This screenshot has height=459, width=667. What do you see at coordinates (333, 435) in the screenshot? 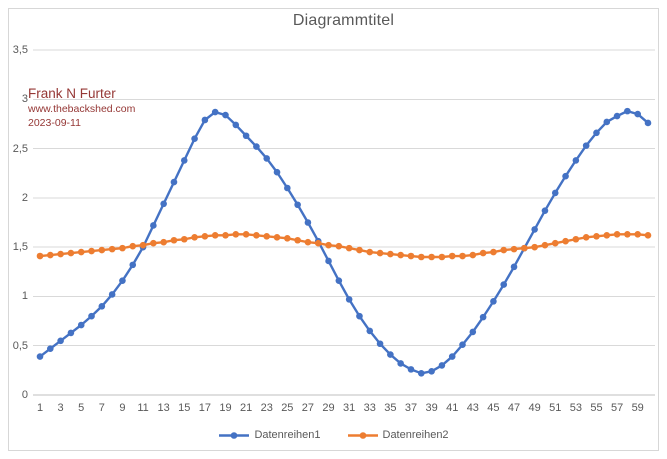
I see `legend: Datenreihen1 Datenreihen2` at bounding box center [333, 435].